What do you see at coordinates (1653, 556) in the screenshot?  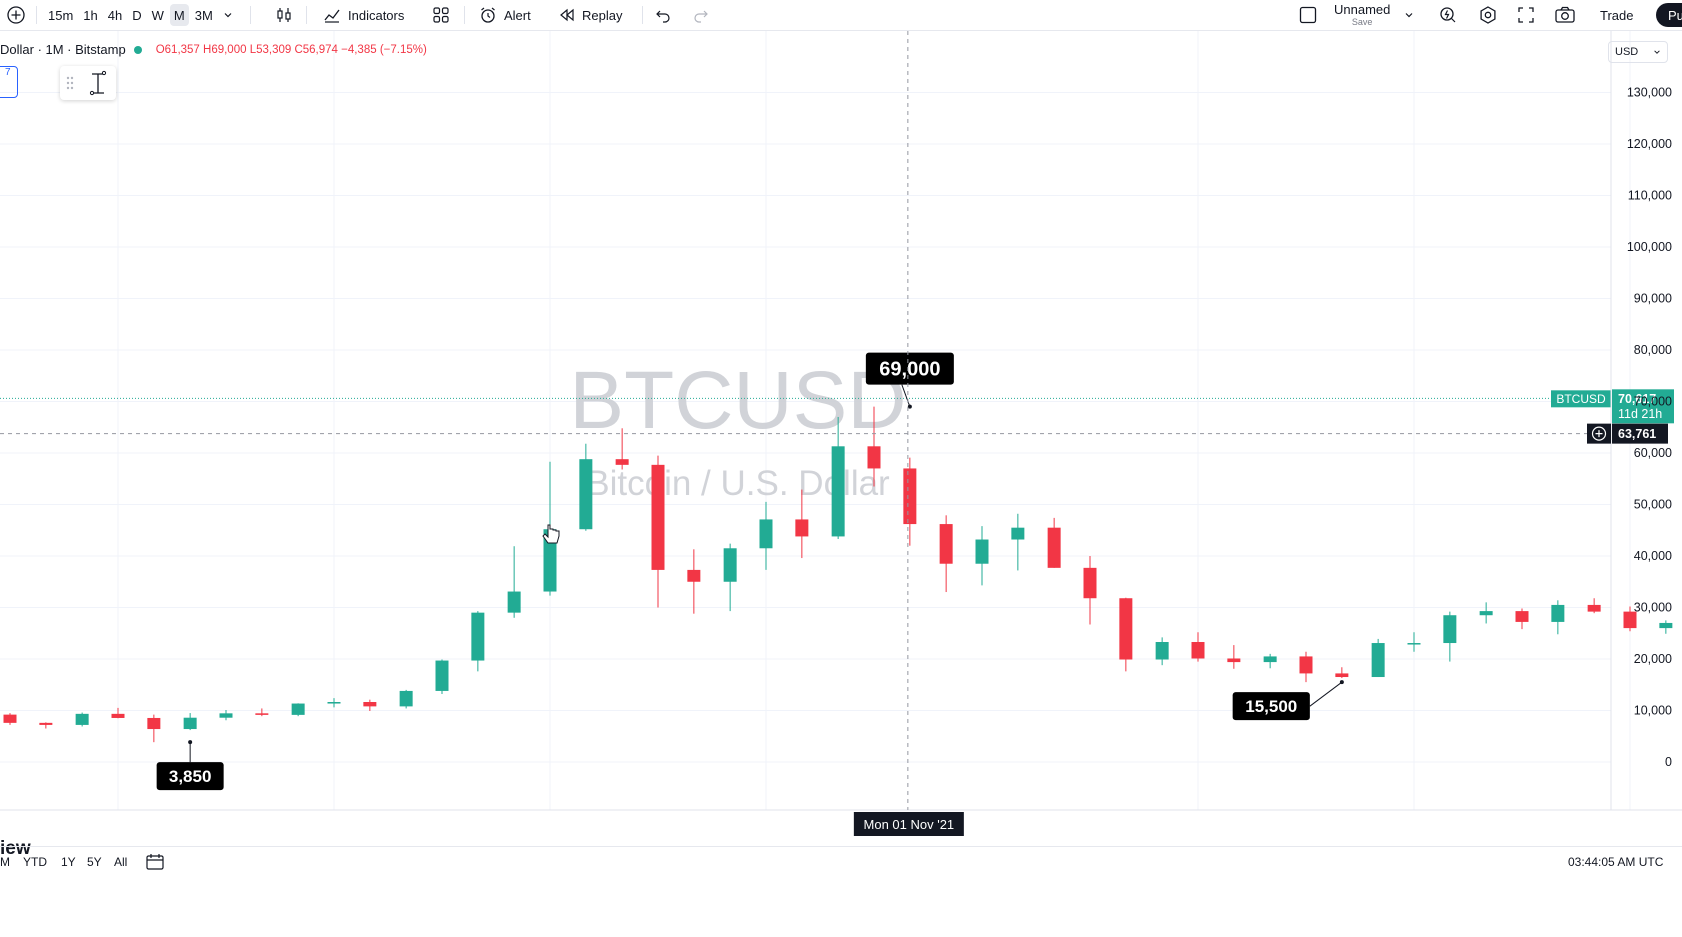 I see `price-tick-label: 40,000` at bounding box center [1653, 556].